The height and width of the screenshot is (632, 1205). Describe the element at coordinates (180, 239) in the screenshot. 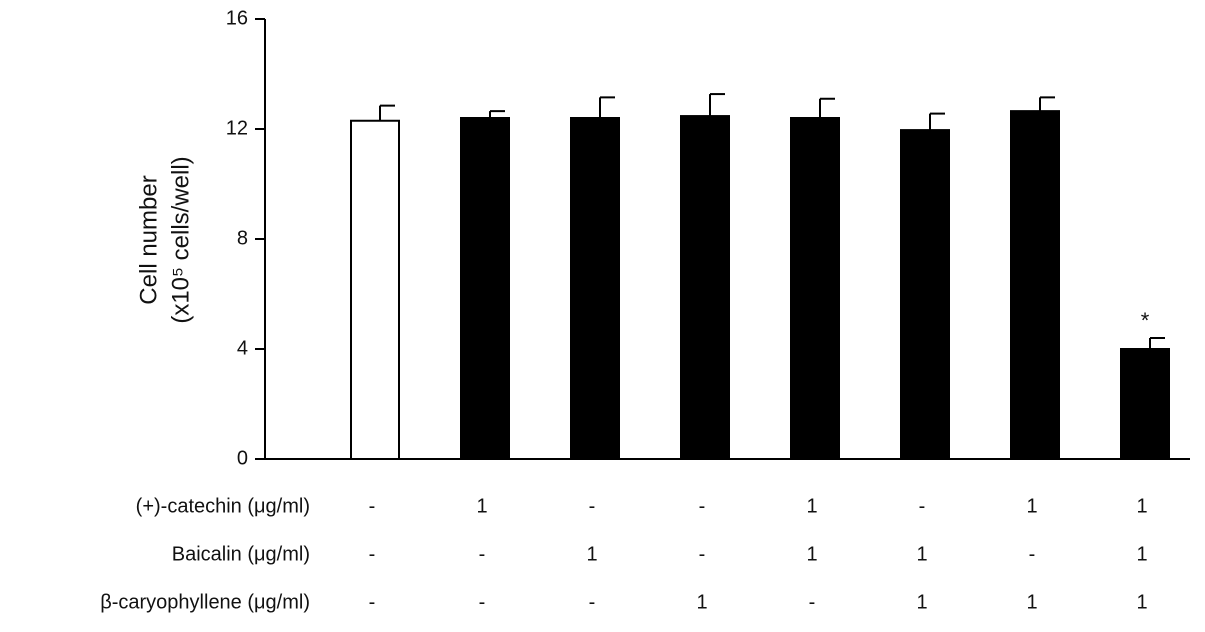

I see `y-axis-label: (x10⁵ cells/well)` at that location.